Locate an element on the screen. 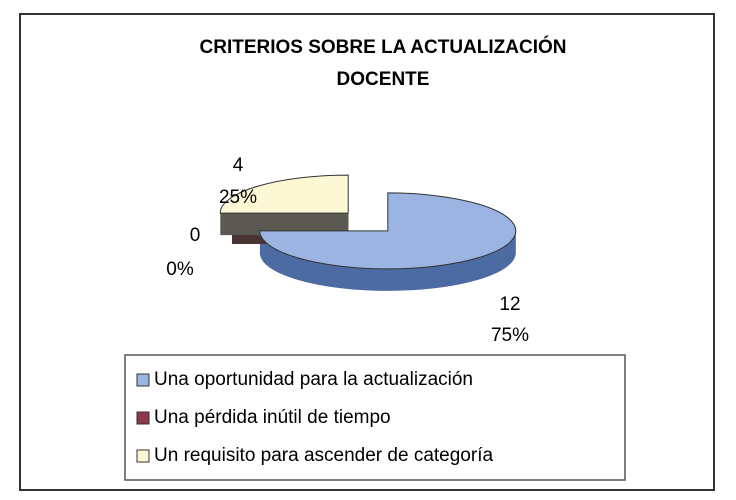 This screenshot has width=736, height=500. data-label-percent: 75% is located at coordinates (510, 335).